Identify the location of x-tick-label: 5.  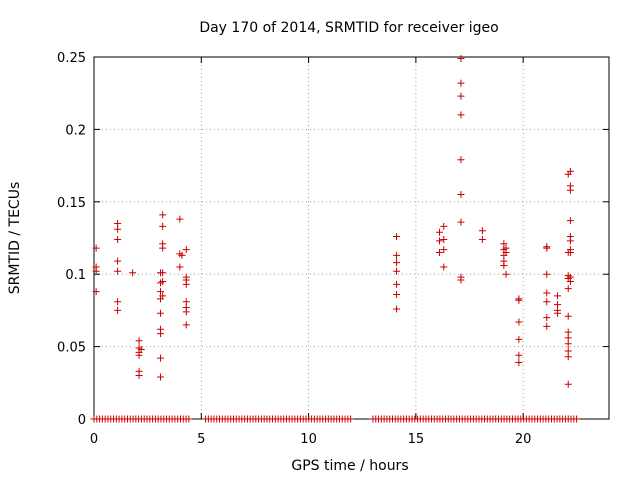
(201, 439).